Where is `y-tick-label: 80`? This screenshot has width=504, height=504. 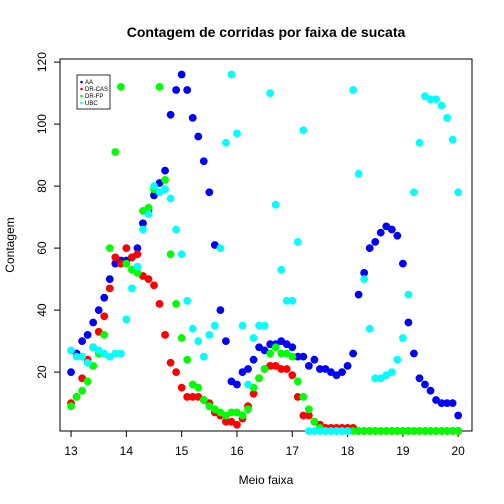 y-tick-label: 80 is located at coordinates (42, 186).